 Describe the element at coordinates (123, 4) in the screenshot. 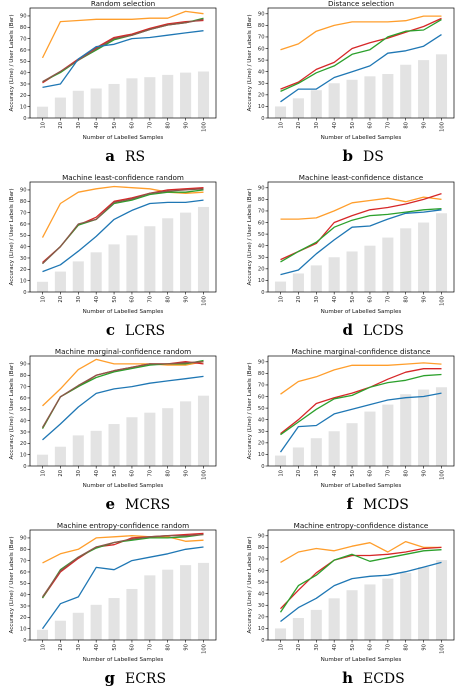

I see `chart-title: Random selection` at that location.